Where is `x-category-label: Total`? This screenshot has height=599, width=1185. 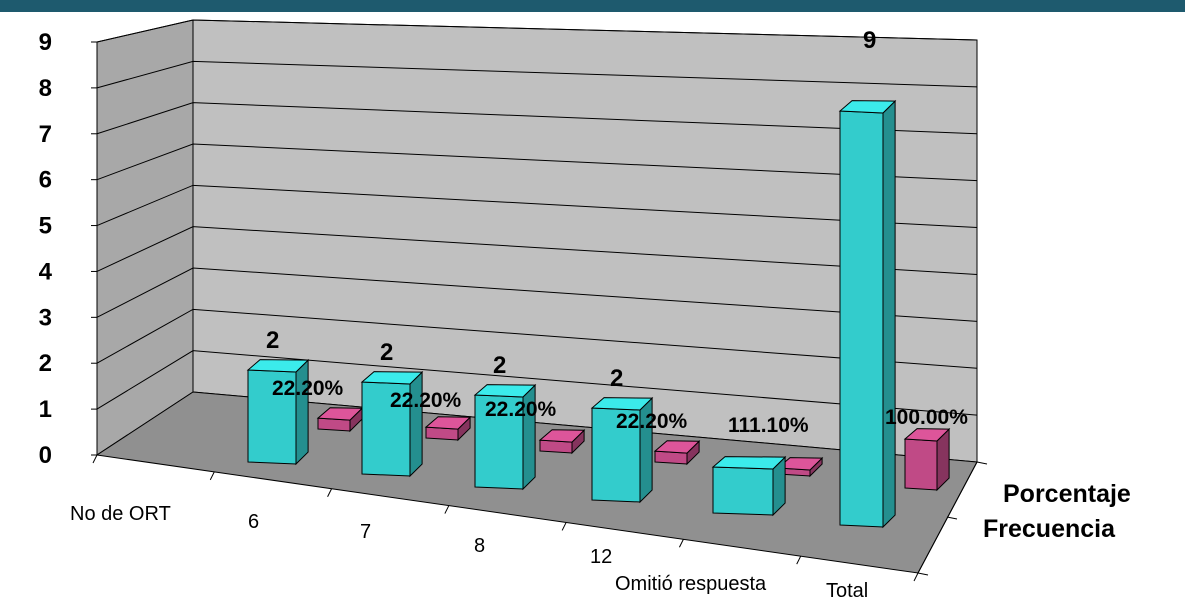 x-category-label: Total is located at coordinates (847, 589).